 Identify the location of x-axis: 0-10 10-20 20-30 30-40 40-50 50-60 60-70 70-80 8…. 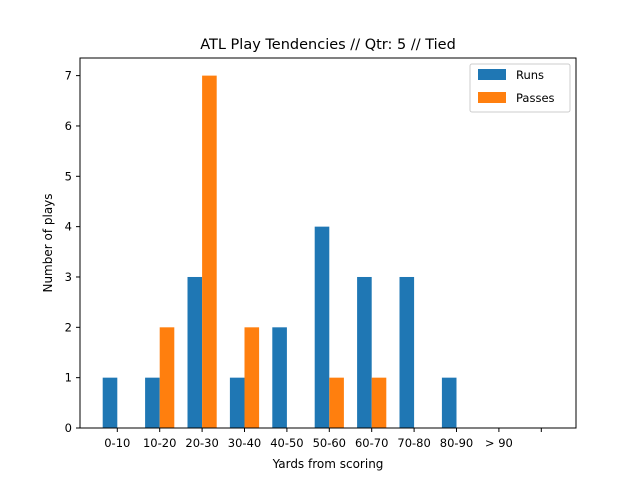
(323, 439).